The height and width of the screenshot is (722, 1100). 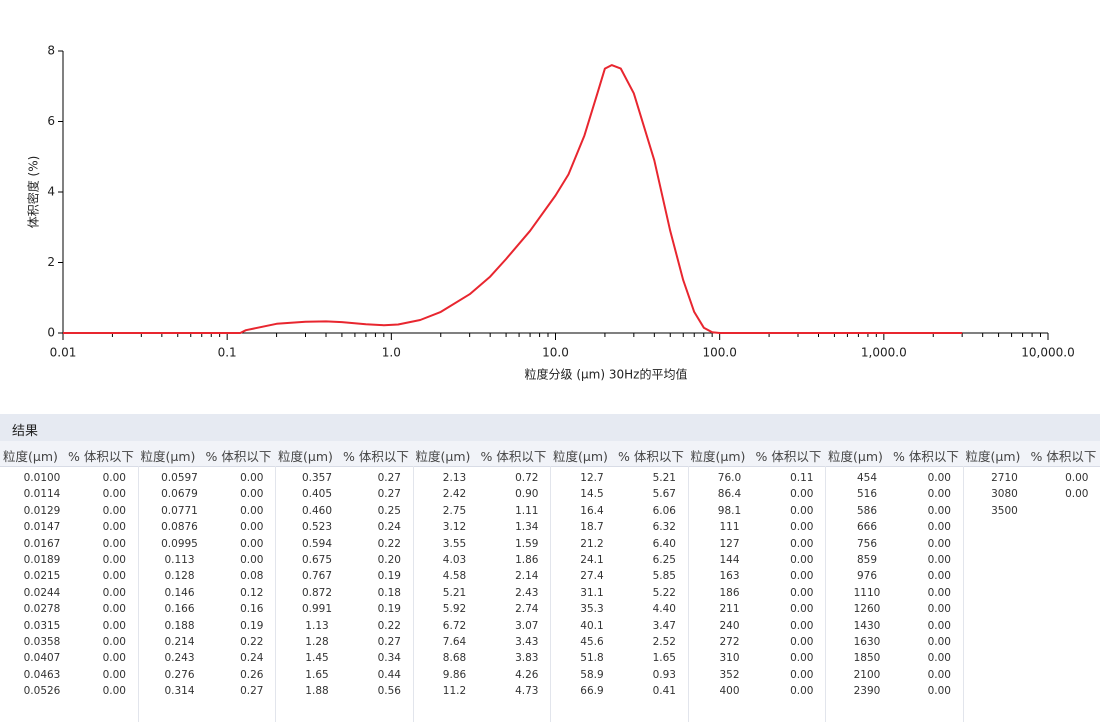 What do you see at coordinates (867, 494) in the screenshot?
I see `size-cell: 516` at bounding box center [867, 494].